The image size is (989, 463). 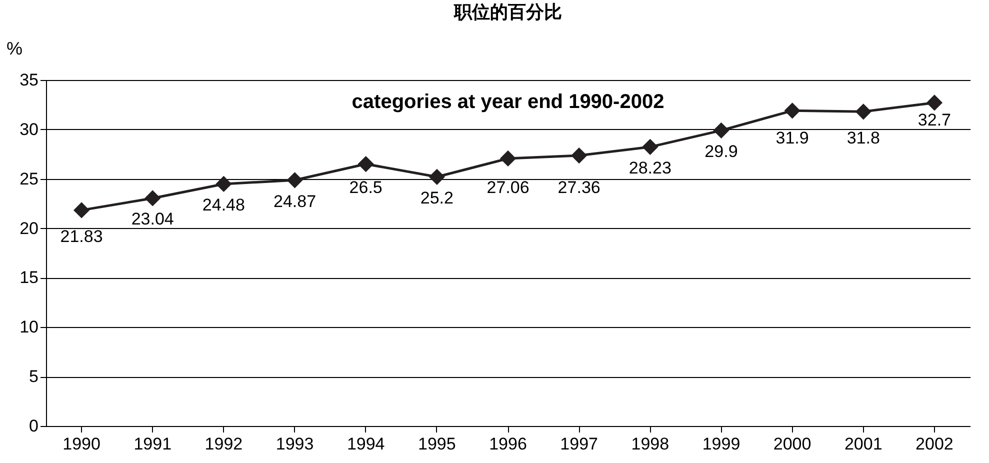 What do you see at coordinates (33, 426) in the screenshot?
I see `y-tick-label: 0` at bounding box center [33, 426].